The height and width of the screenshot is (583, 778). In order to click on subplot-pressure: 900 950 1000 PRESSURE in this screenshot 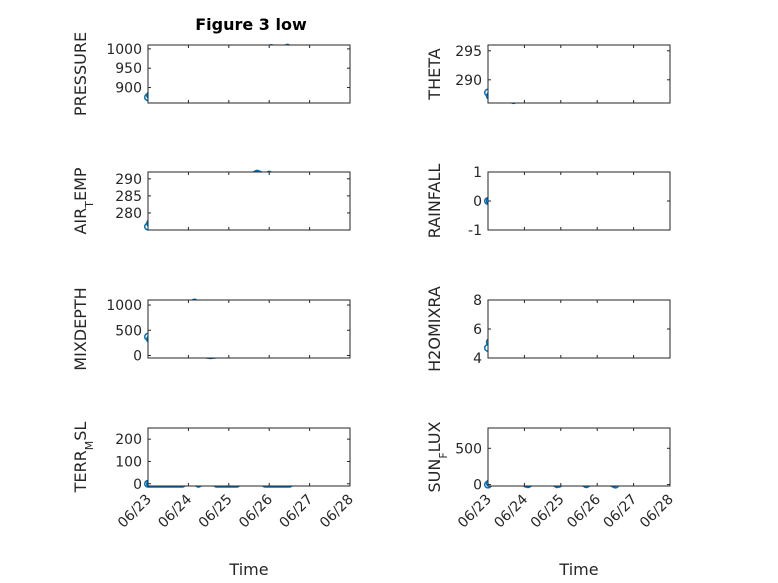, I will do `click(211, 74)`.